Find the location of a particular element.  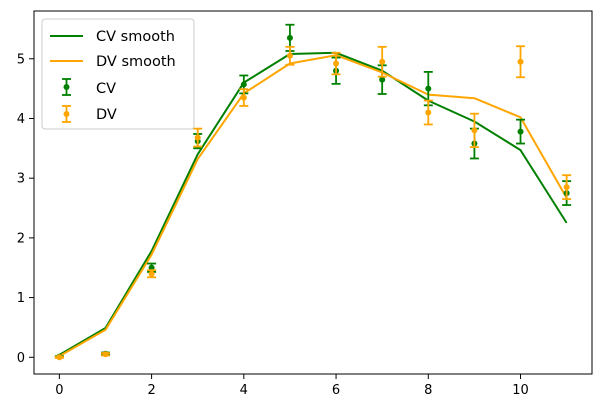

legend-label-cv: CV is located at coordinates (106, 89).